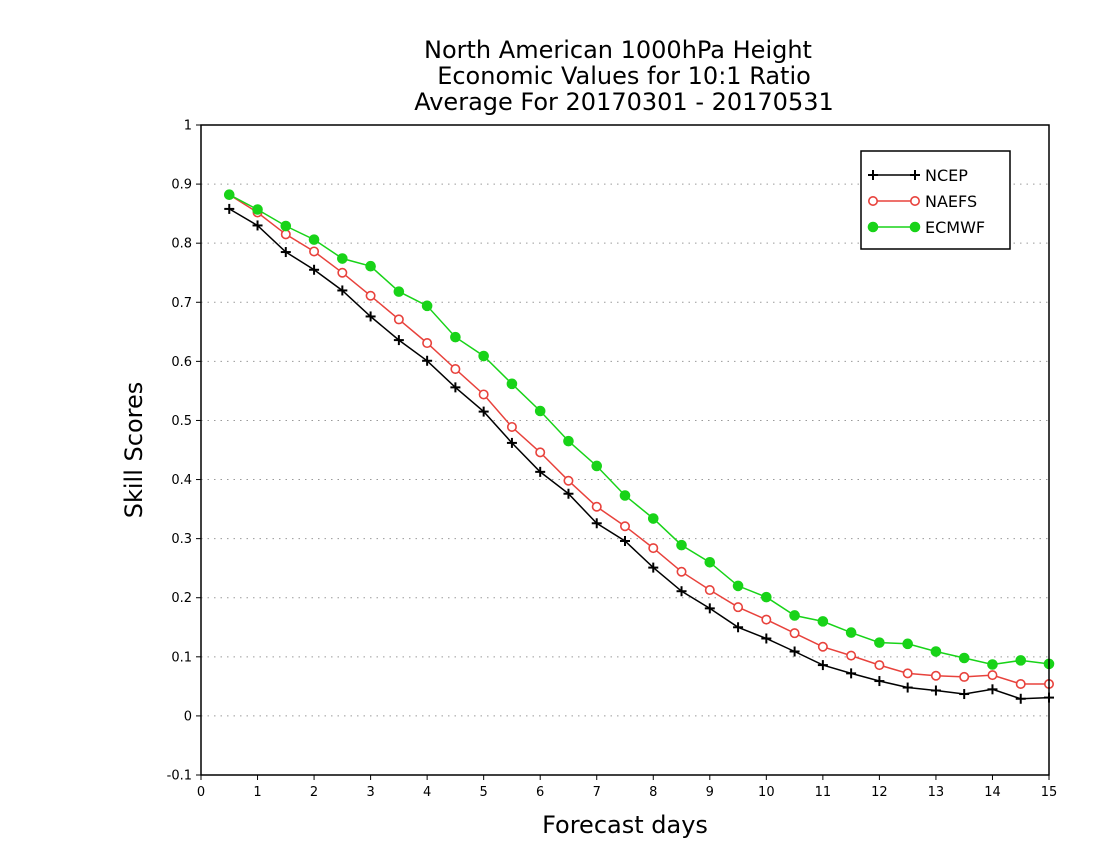  I want to click on y-tick-label: 0.9, so click(181, 185).